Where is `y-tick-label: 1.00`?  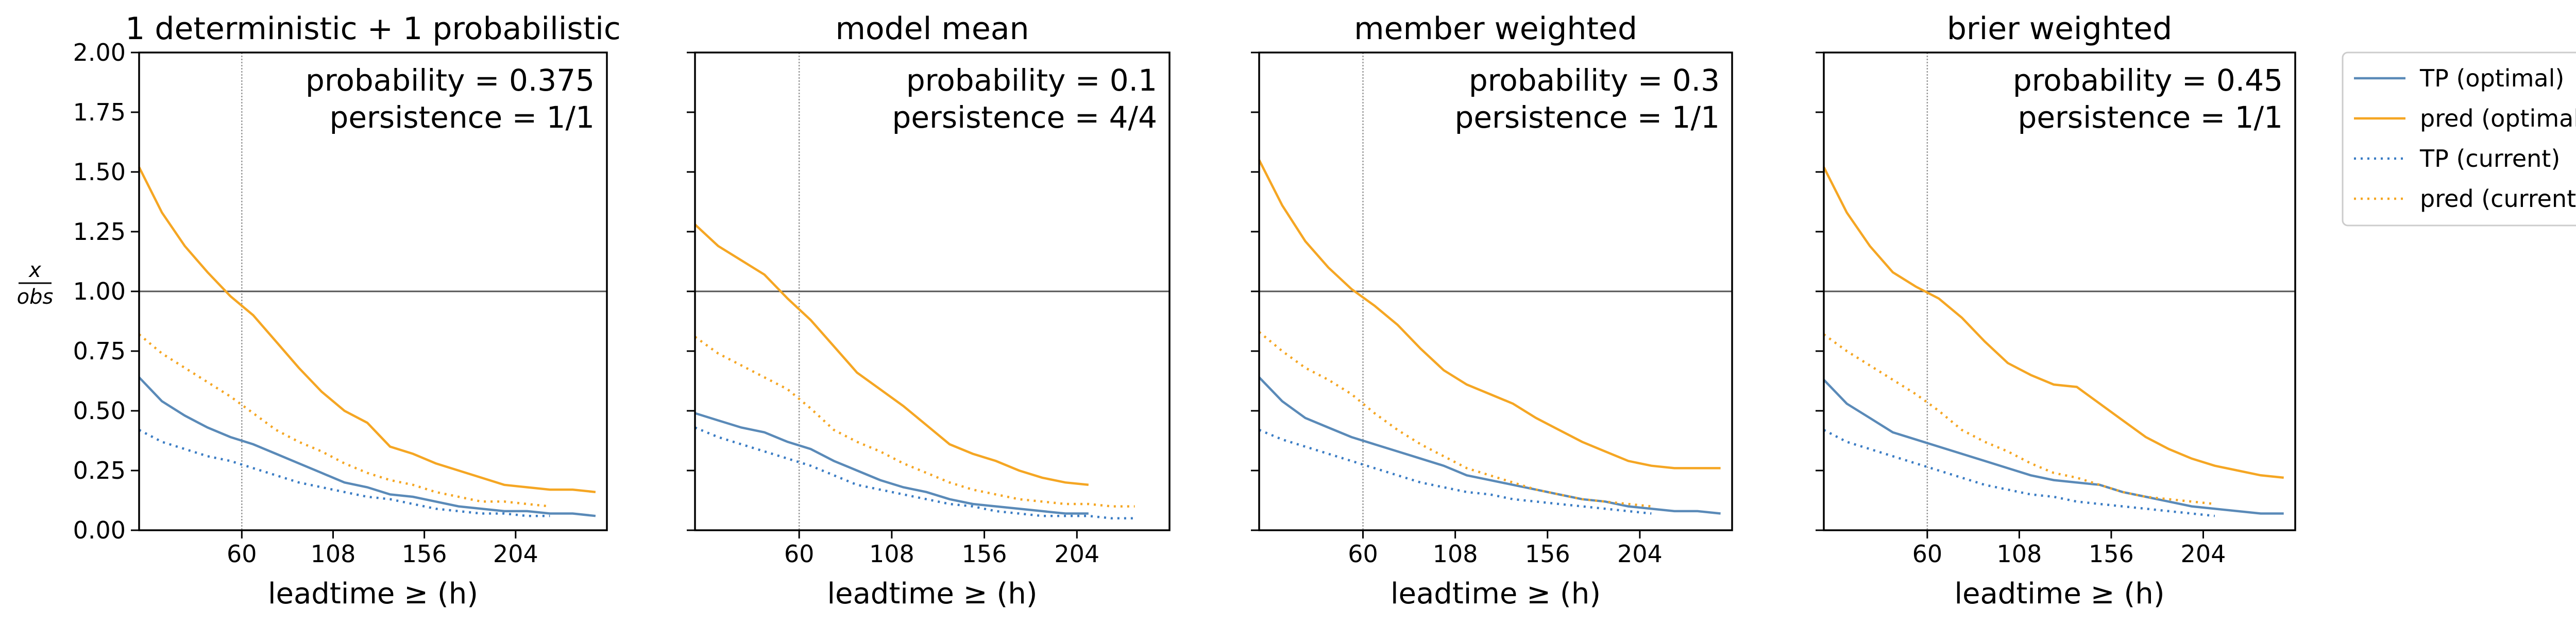 y-tick-label: 1.00 is located at coordinates (99, 291).